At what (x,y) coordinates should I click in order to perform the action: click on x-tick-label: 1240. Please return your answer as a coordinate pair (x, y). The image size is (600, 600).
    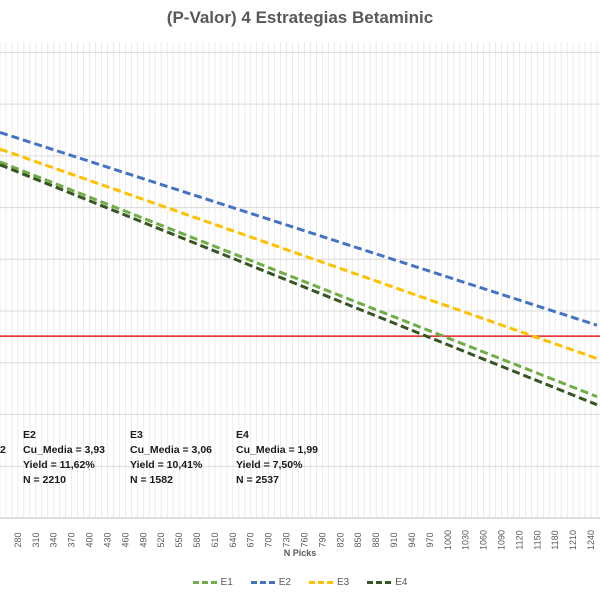
    Looking at the image, I should click on (591, 540).